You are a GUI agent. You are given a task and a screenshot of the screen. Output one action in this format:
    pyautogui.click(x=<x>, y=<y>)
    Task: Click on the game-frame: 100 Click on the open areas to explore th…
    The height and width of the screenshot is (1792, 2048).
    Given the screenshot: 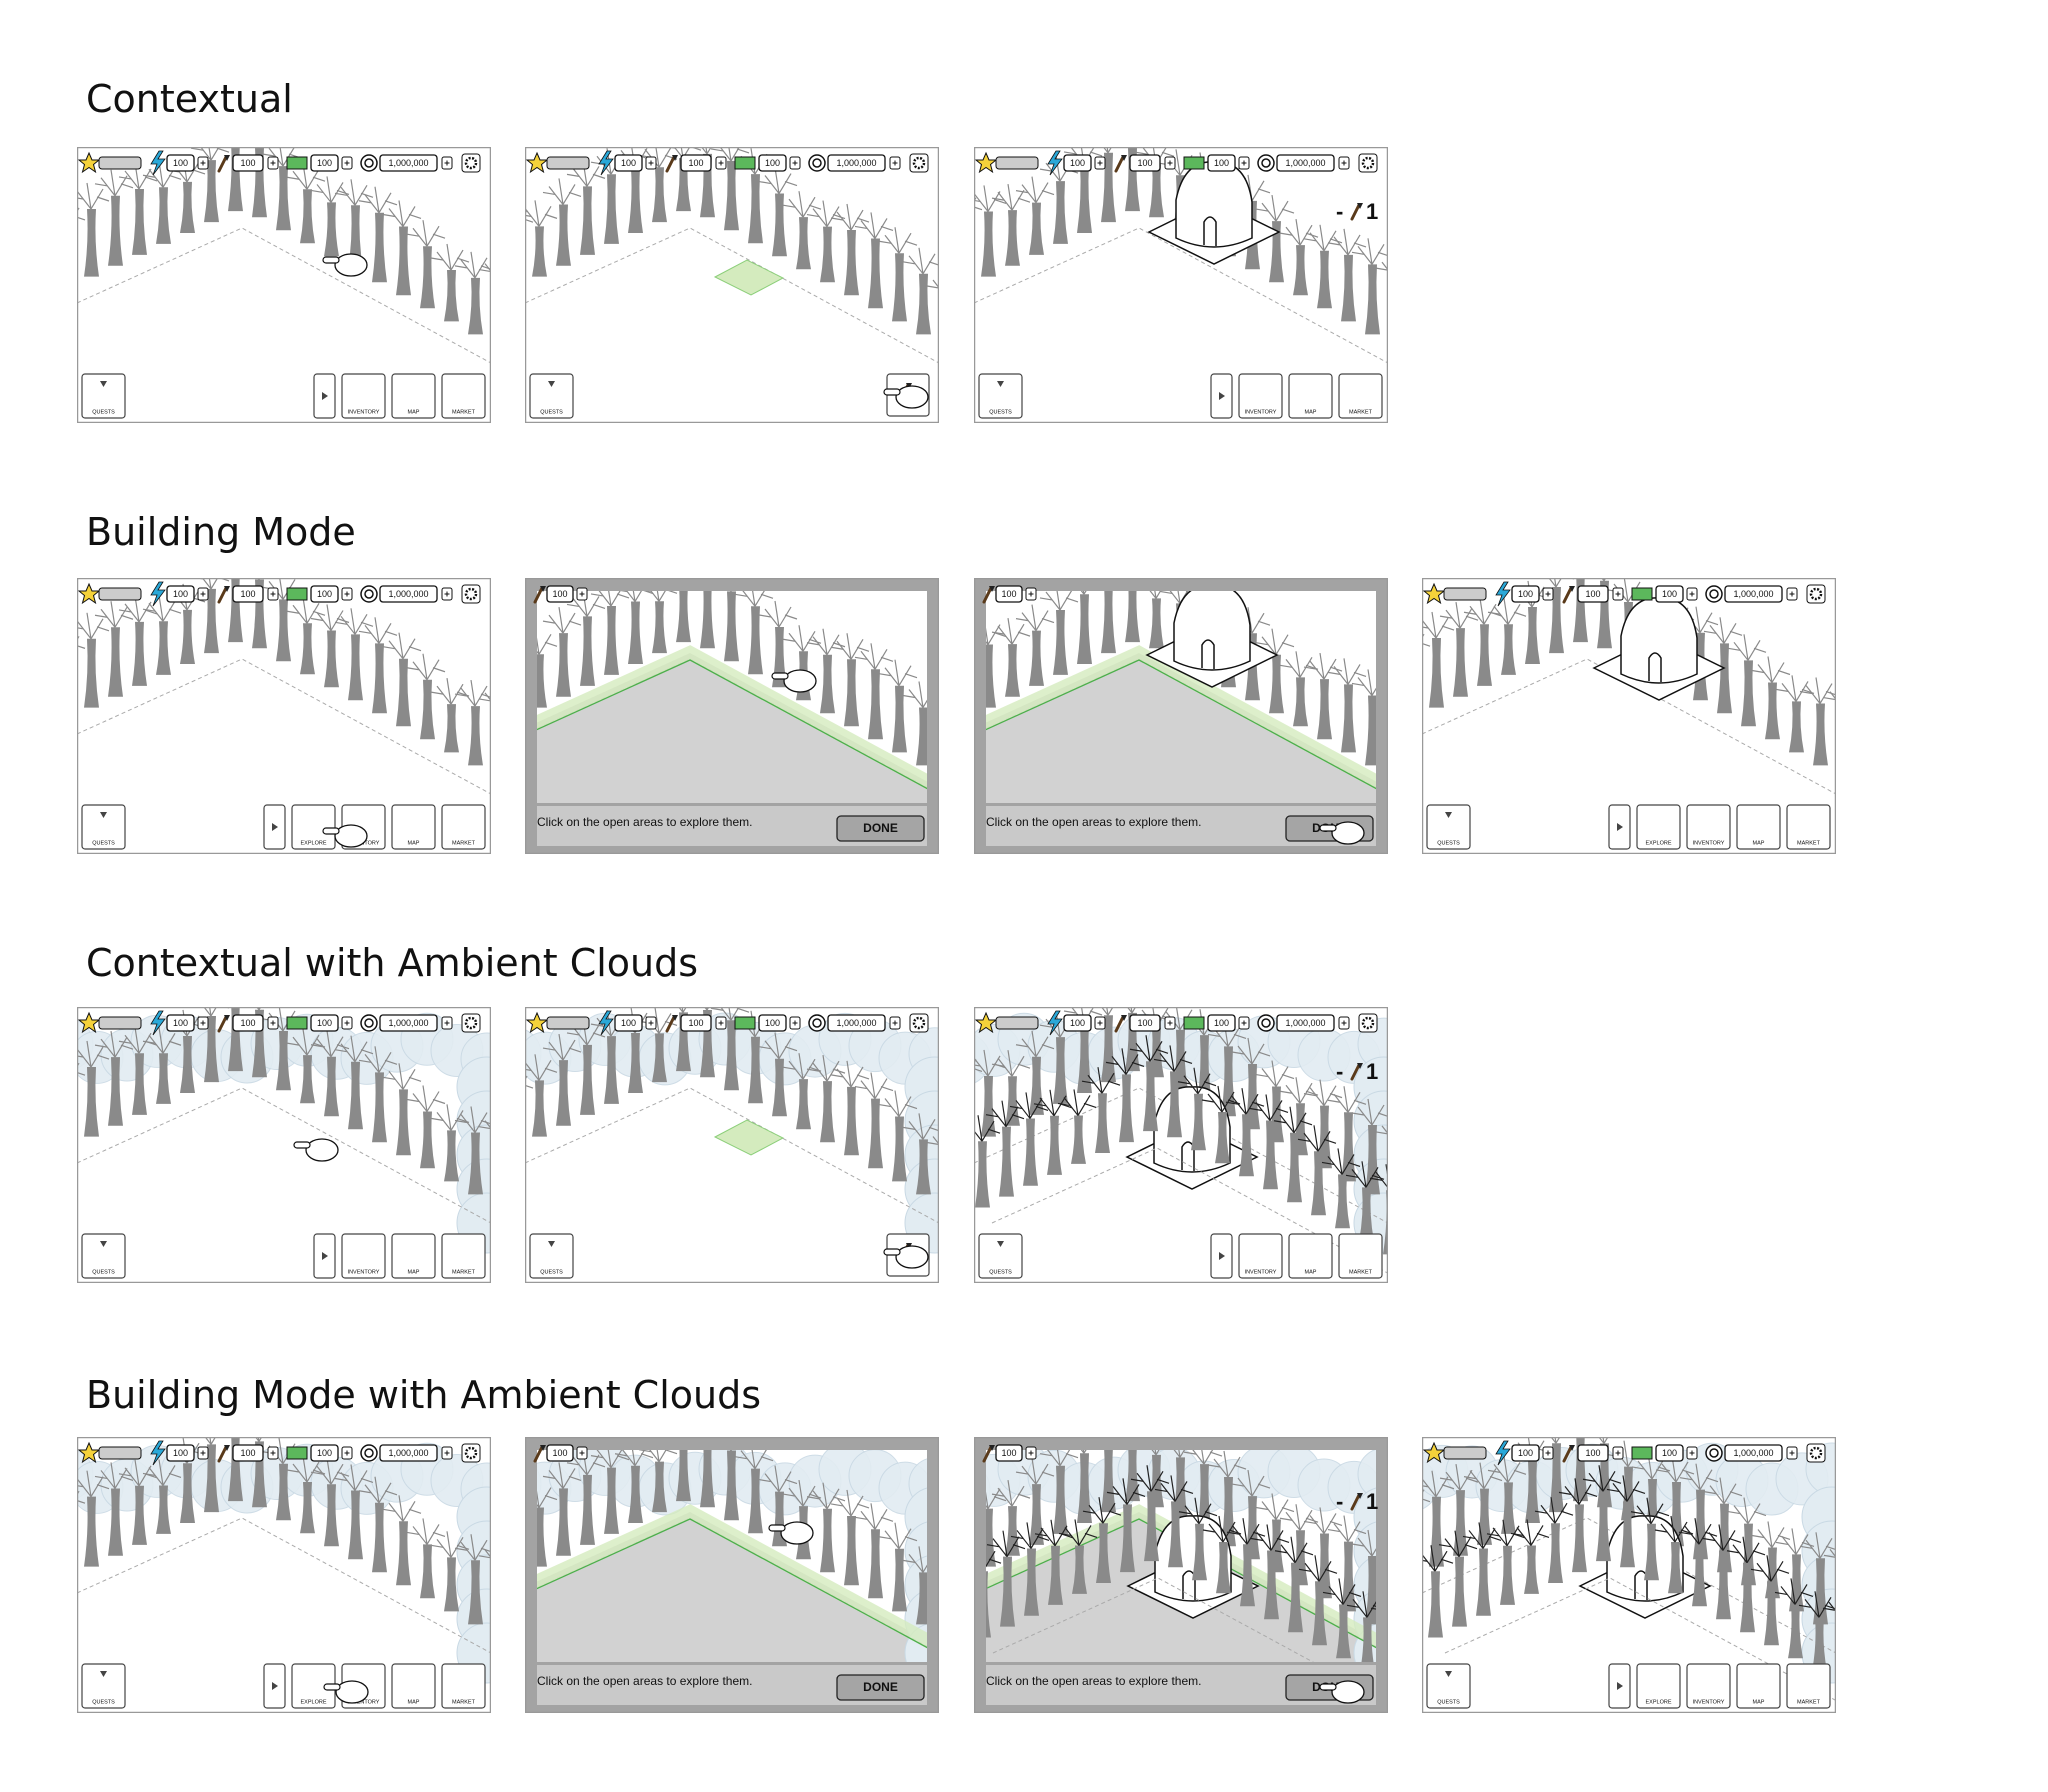 What is the action you would take?
    pyautogui.click(x=732, y=1575)
    